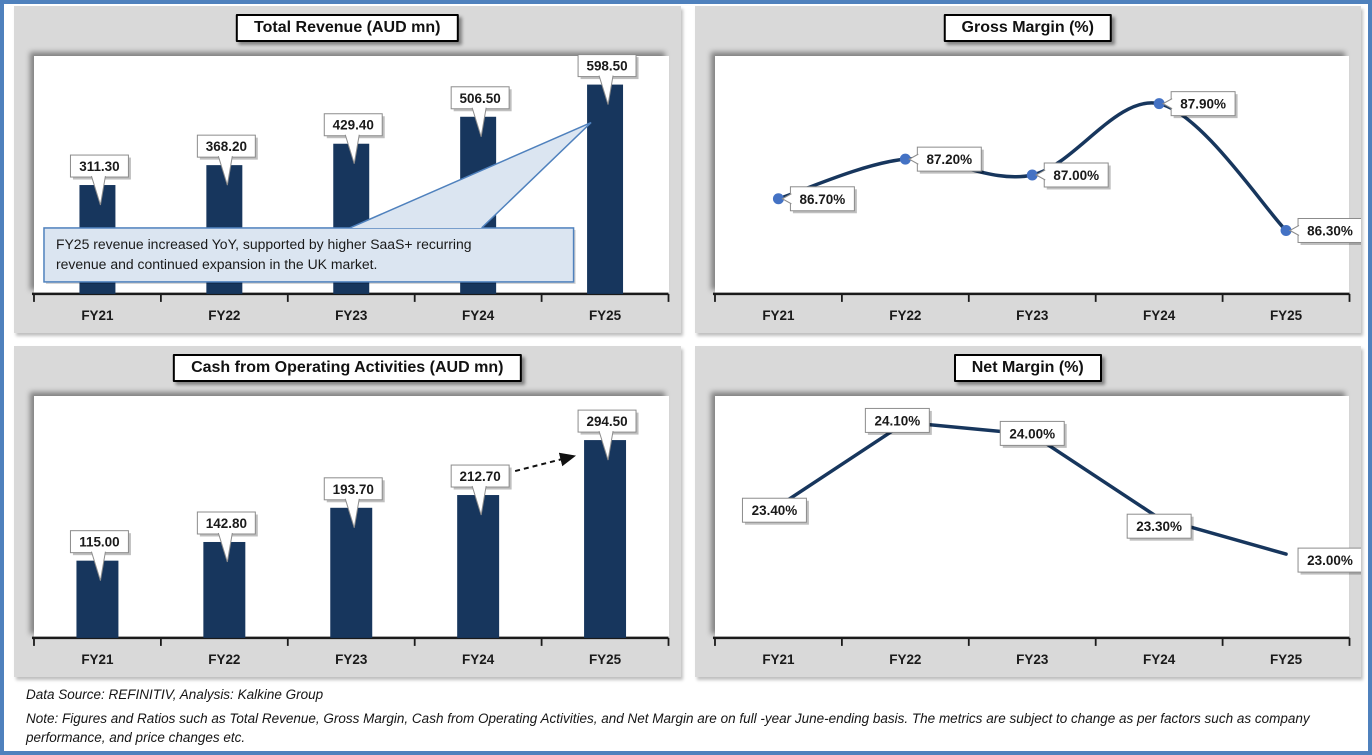 This screenshot has height=755, width=1372. Describe the element at coordinates (1027, 368) in the screenshot. I see `chart-title-net-margin: Net Margin (%)` at that location.